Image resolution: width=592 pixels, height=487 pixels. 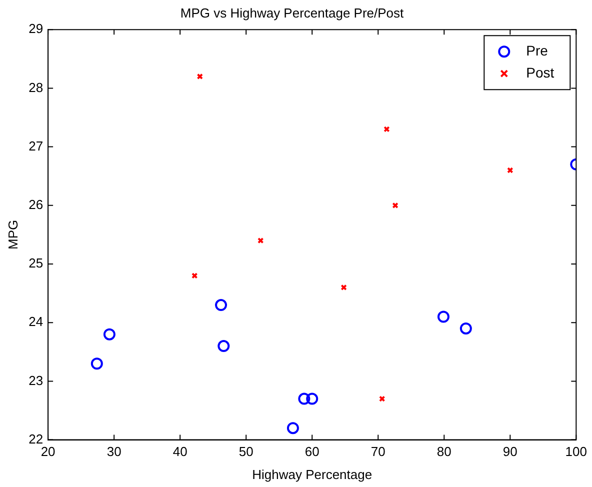 What do you see at coordinates (537, 50) in the screenshot?
I see `legend-label: Pre` at bounding box center [537, 50].